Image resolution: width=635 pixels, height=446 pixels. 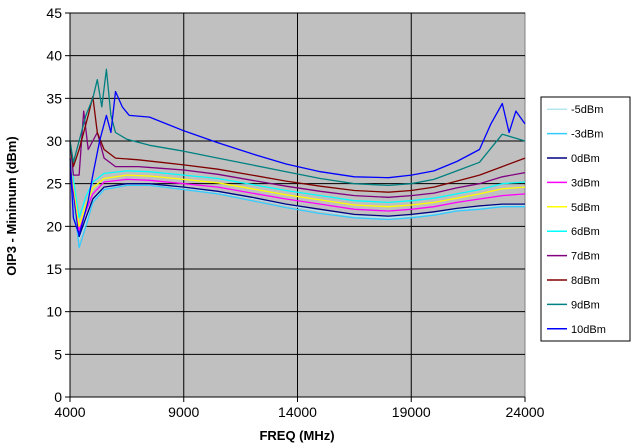 I want to click on series-line-0dbm, so click(x=297, y=191).